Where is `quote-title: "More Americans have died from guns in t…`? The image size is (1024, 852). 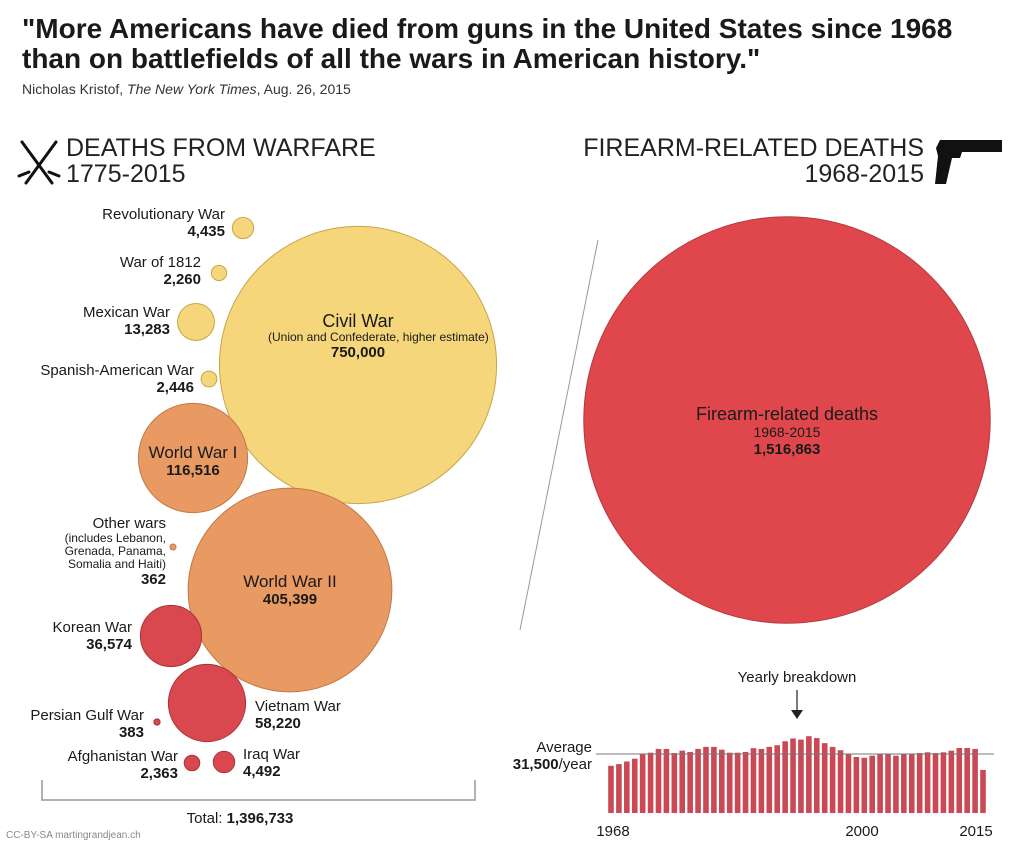
quote-title: "More Americans have died from guns in t… is located at coordinates (487, 43).